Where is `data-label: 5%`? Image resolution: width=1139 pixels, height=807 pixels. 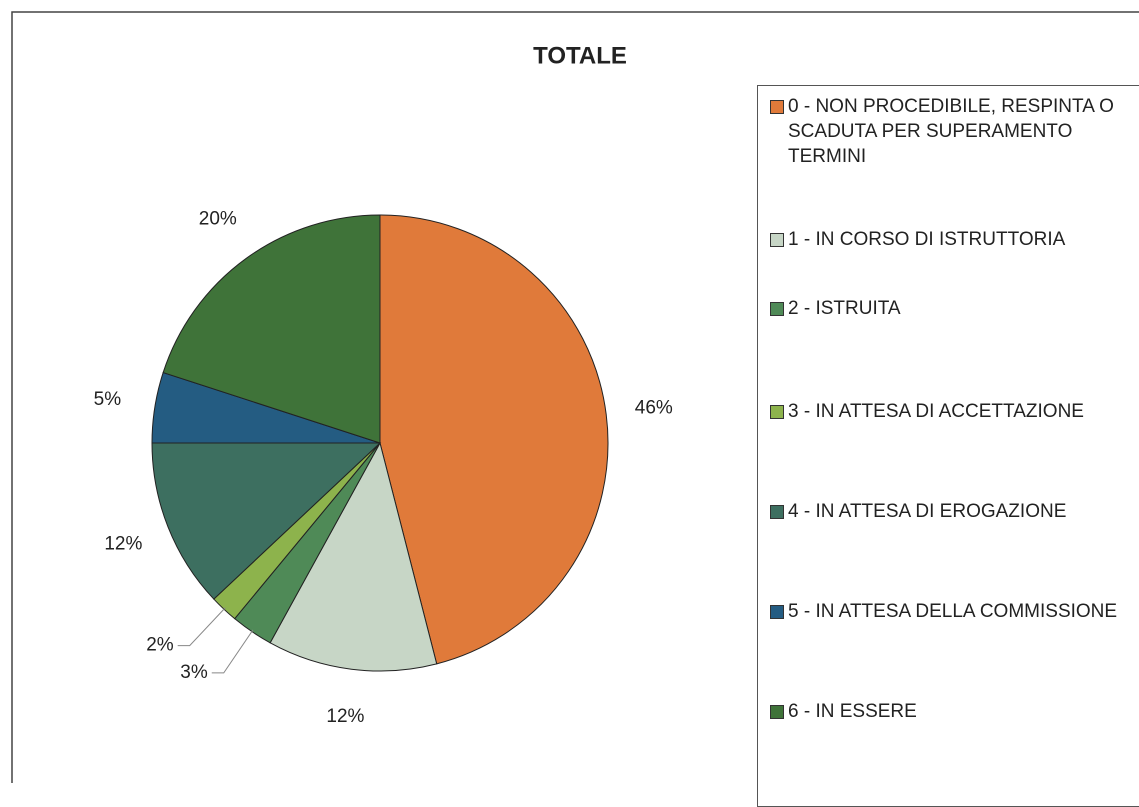
data-label: 5% is located at coordinates (108, 399).